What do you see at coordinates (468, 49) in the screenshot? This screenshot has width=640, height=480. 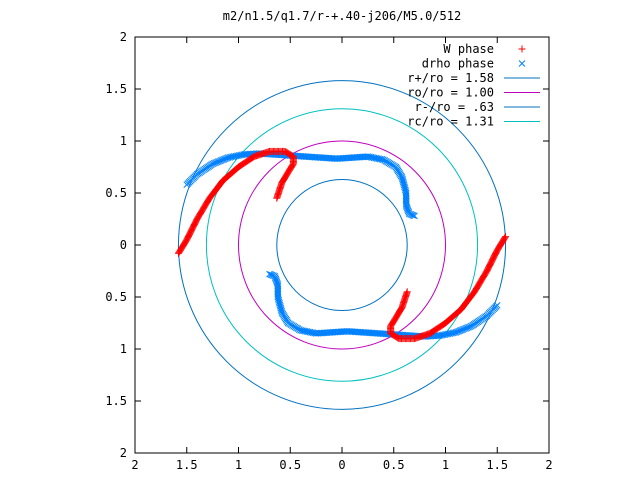 I see `legend-label: W phase` at bounding box center [468, 49].